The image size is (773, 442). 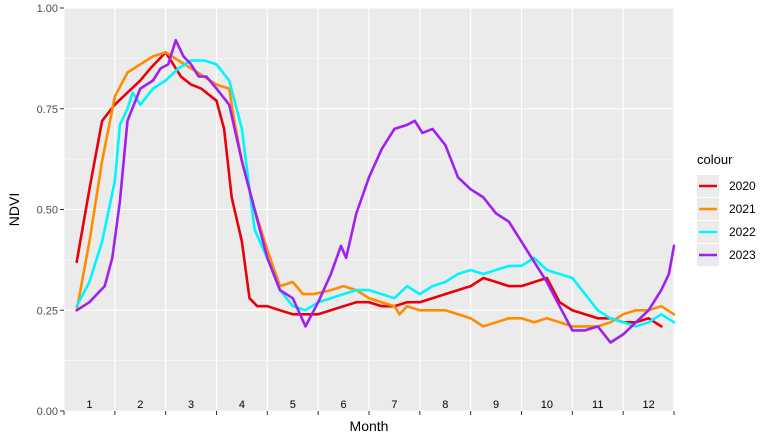 What do you see at coordinates (742, 209) in the screenshot?
I see `legend-label: 2021` at bounding box center [742, 209].